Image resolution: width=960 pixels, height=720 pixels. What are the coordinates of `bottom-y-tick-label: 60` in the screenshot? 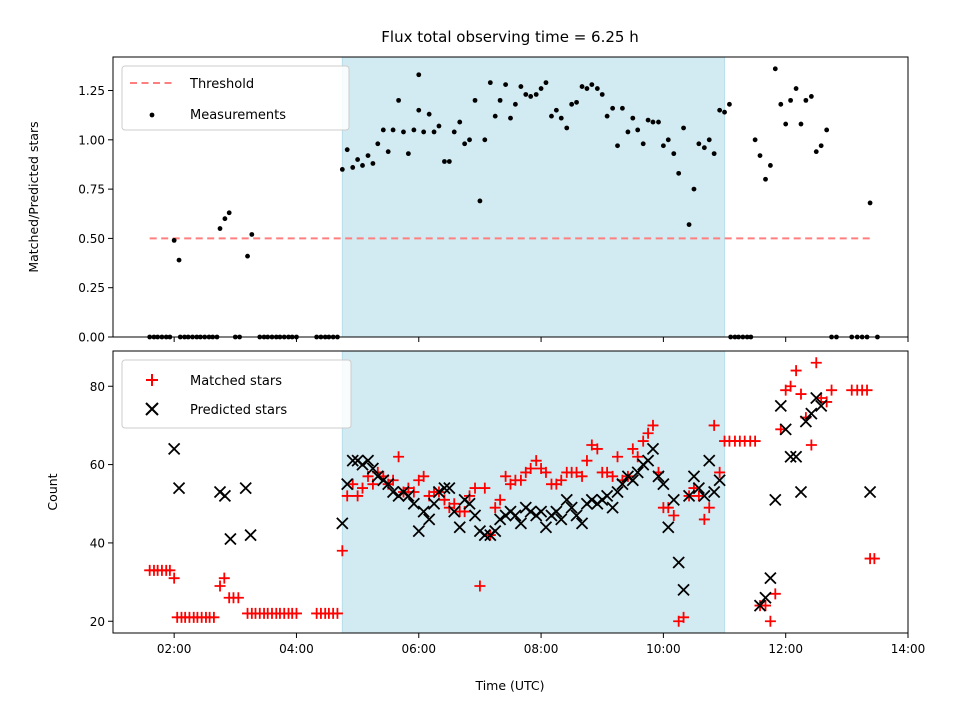 It's located at (97, 465).